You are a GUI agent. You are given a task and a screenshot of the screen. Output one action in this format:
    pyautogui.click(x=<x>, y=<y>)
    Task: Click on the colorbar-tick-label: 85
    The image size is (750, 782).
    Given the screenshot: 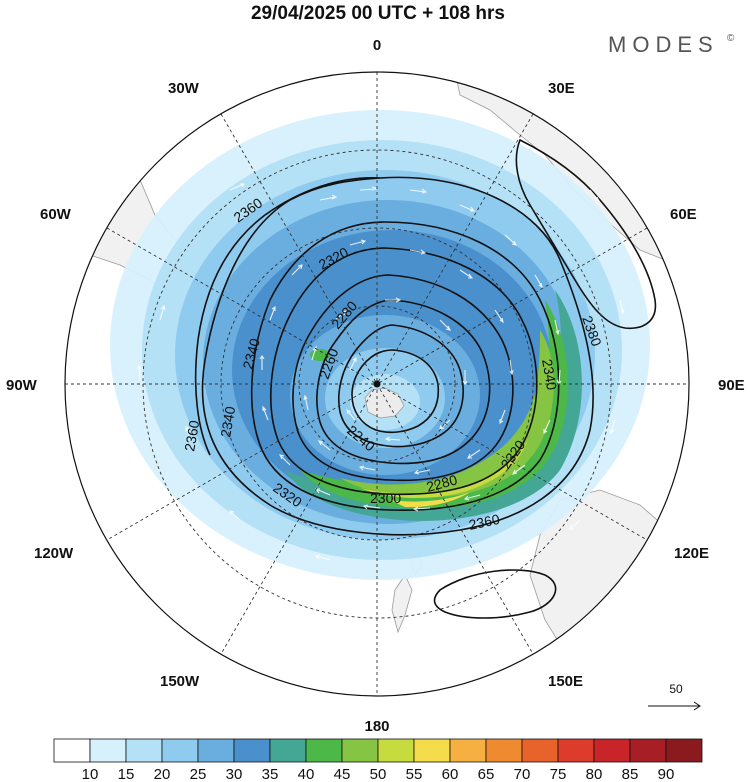 What is the action you would take?
    pyautogui.click(x=630, y=774)
    